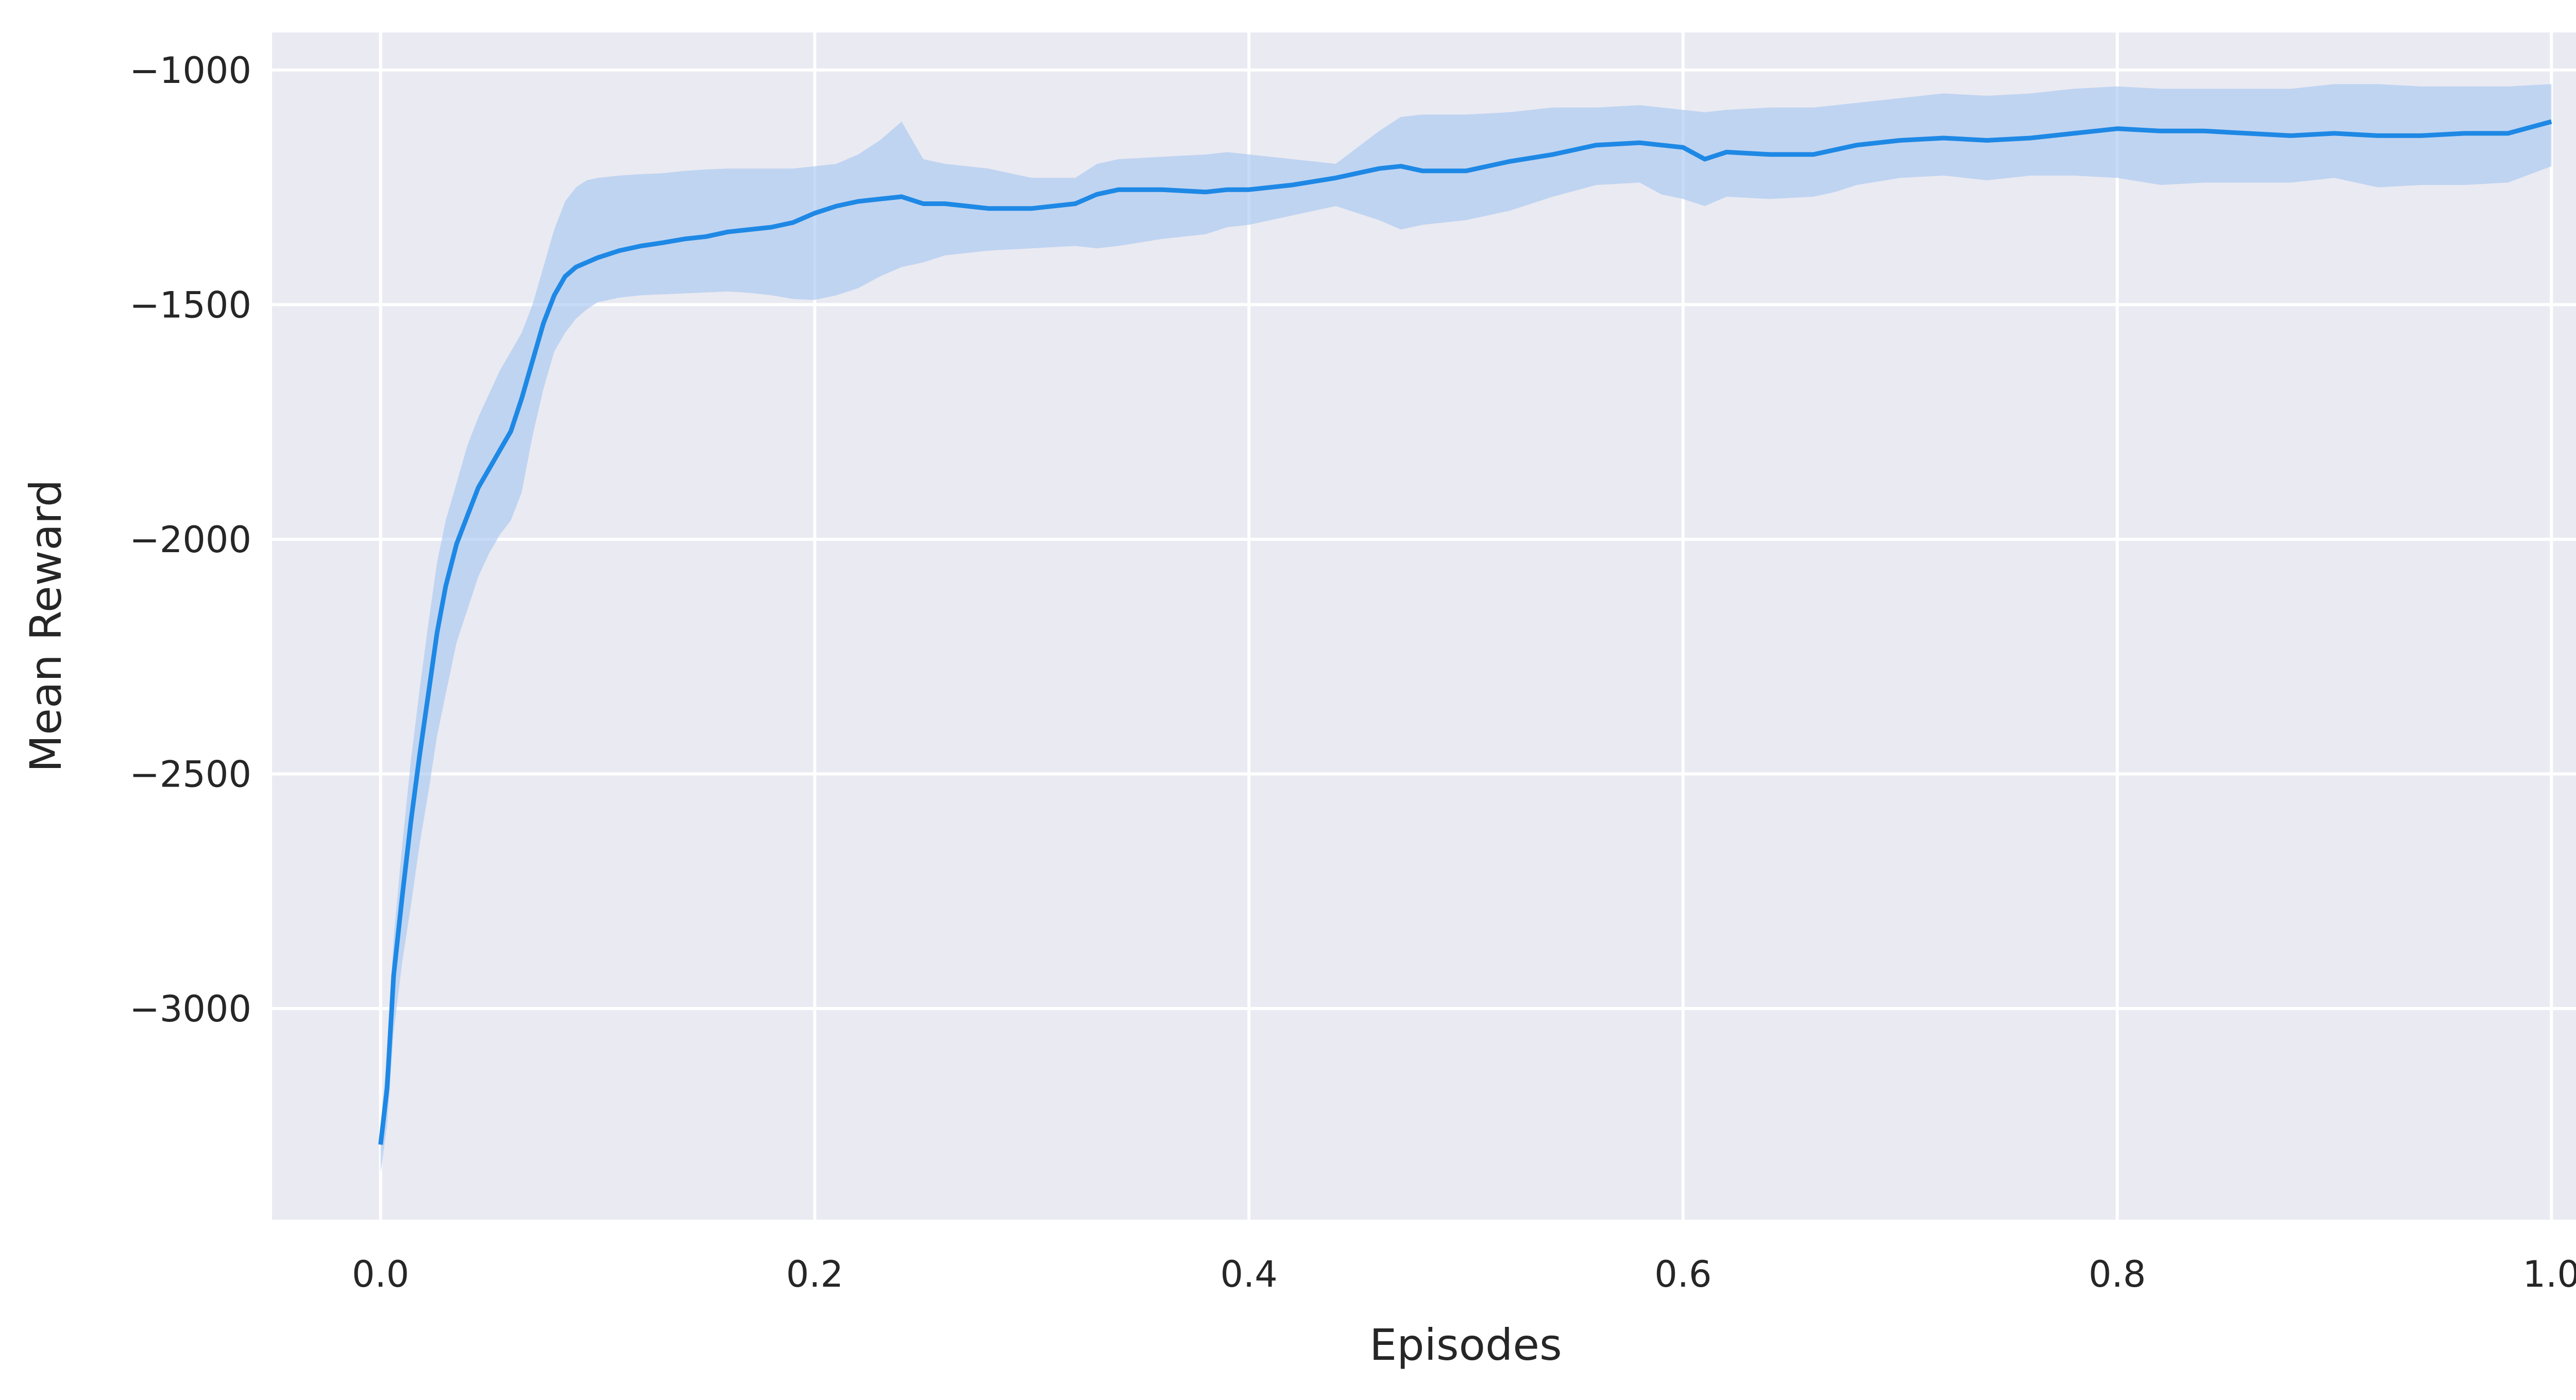 This screenshot has width=2576, height=1400. I want to click on x-tick-labels: 0.0 0.2 0.4 0.6 0.8 1.0, so click(1464, 1274).